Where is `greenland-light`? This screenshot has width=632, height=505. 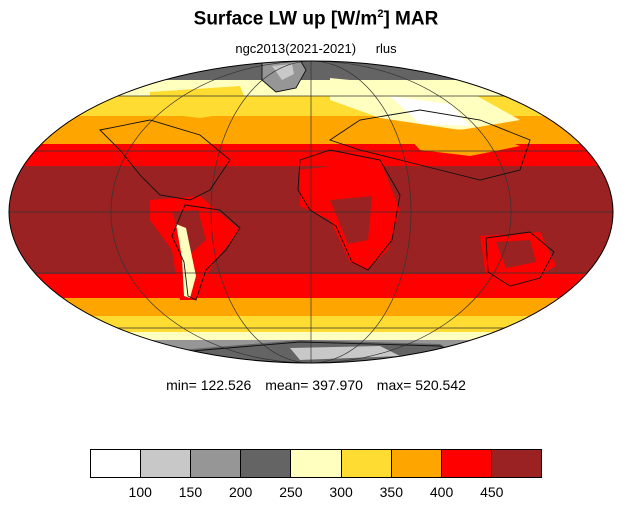
greenland-light is located at coordinates (283, 72).